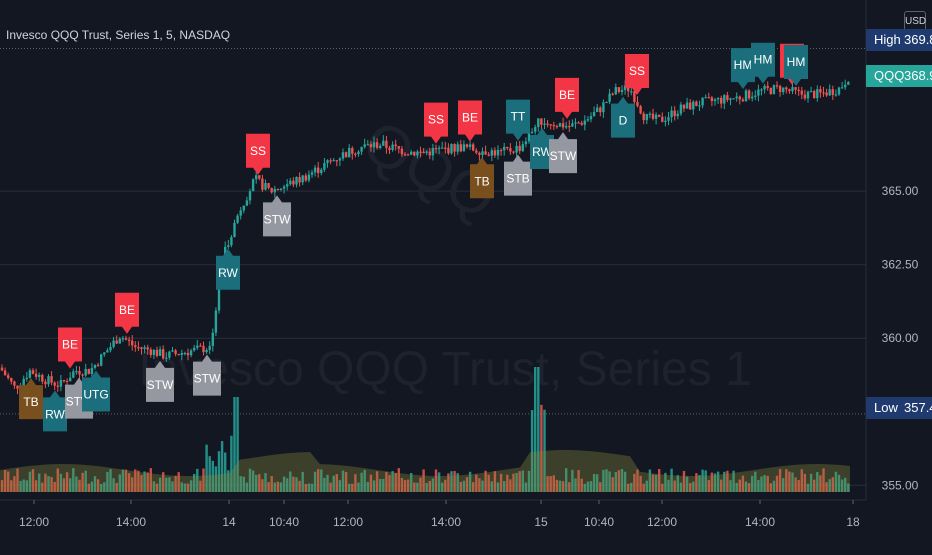 The height and width of the screenshot is (555, 932). I want to click on time-tick-label: 10:40, so click(284, 522).